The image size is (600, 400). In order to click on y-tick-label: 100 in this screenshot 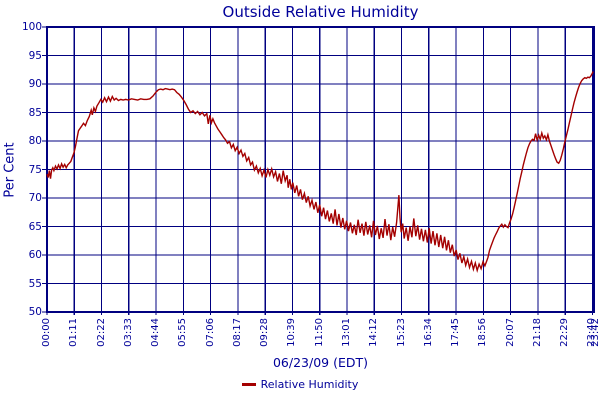, I will do `click(31, 27)`.